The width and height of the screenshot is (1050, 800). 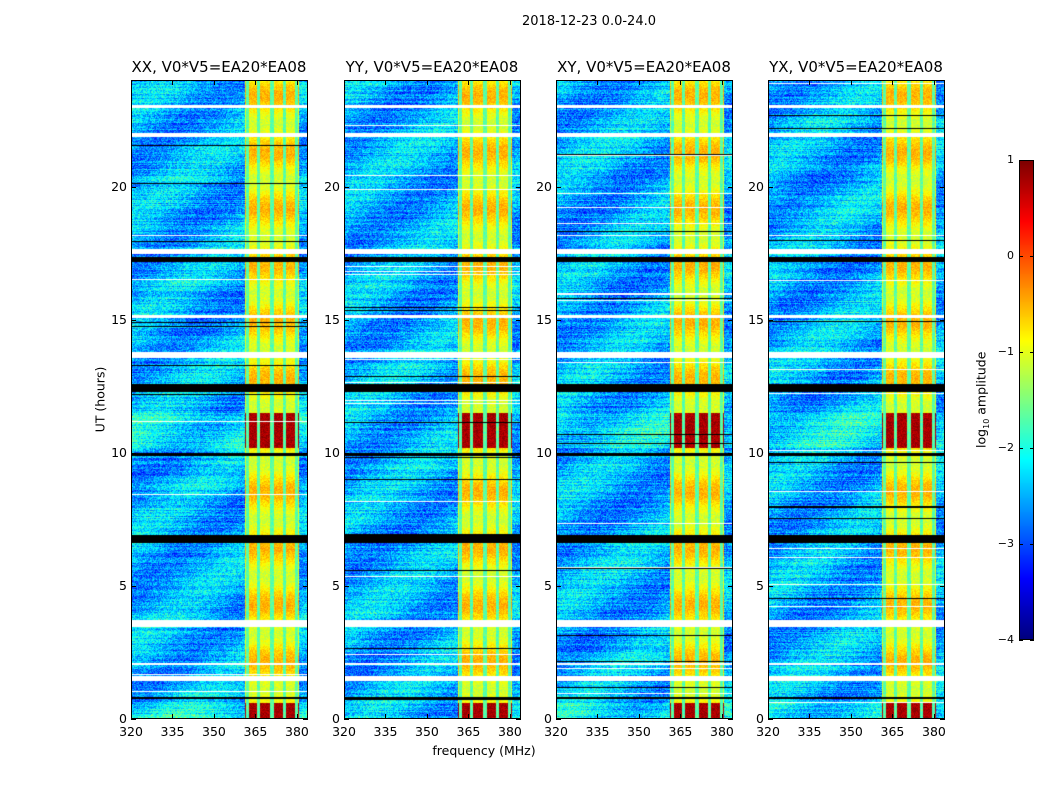 What do you see at coordinates (1005, 351) in the screenshot?
I see `colorbar-tick-label: −1` at bounding box center [1005, 351].